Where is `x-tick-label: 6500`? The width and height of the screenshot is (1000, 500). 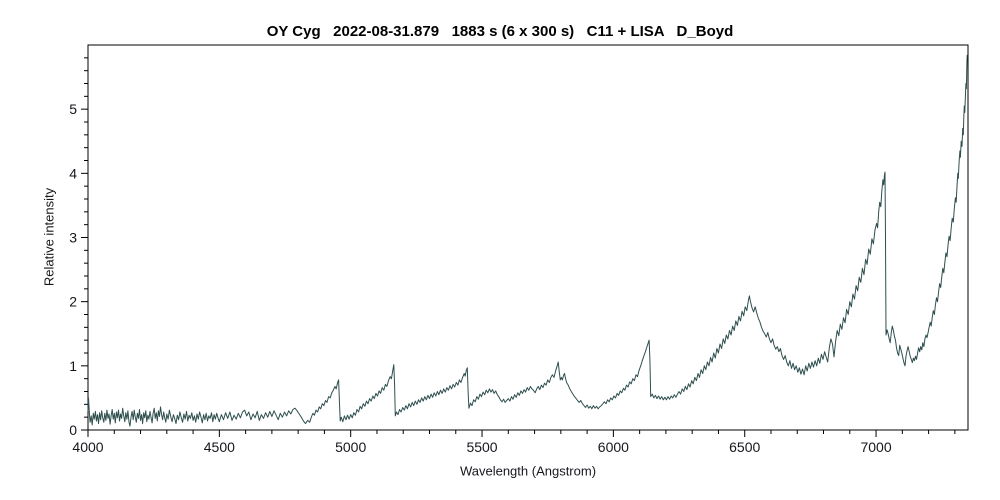
x-tick-label: 6500 is located at coordinates (744, 447).